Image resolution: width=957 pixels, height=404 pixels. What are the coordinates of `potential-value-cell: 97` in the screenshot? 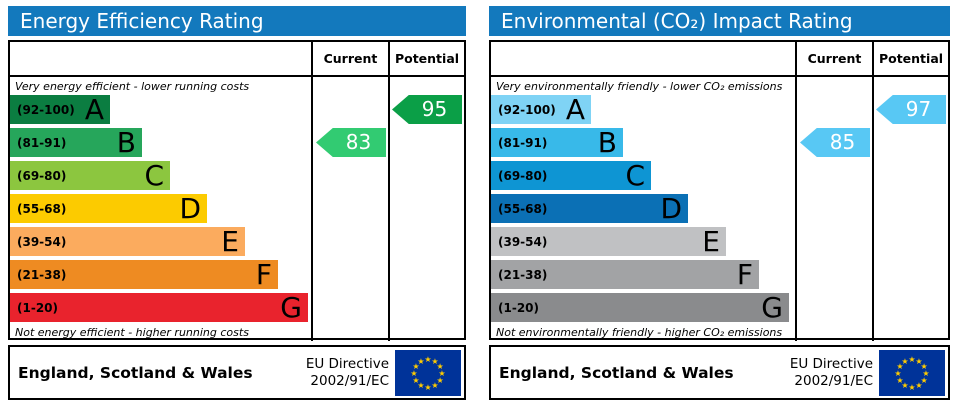 It's located at (910, 209).